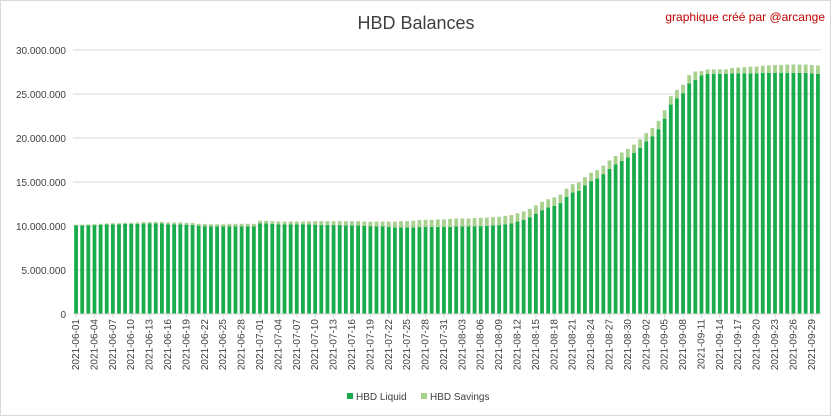  Describe the element at coordinates (44, 271) in the screenshot. I see `y-tick-label: 5.000.000` at that location.